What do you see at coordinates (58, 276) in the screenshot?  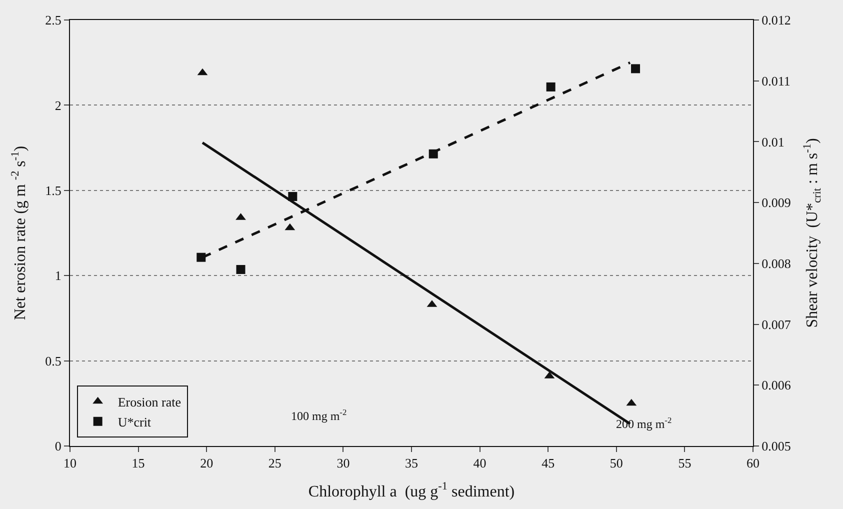 I see `y-tick-label: 1` at bounding box center [58, 276].